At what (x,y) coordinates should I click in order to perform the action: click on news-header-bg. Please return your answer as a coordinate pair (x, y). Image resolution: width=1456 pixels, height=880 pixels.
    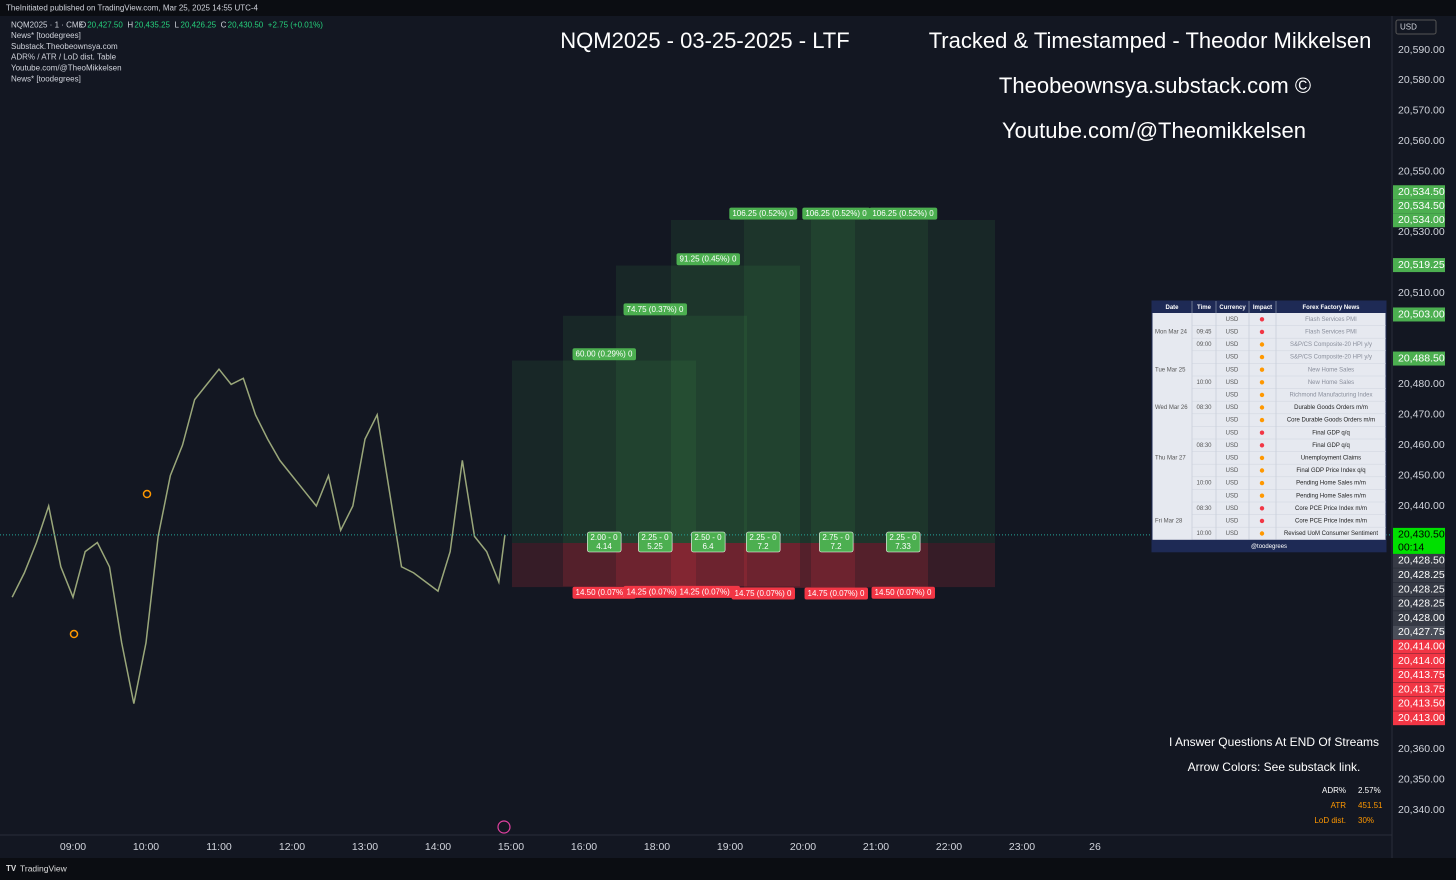
    Looking at the image, I should click on (1269, 307).